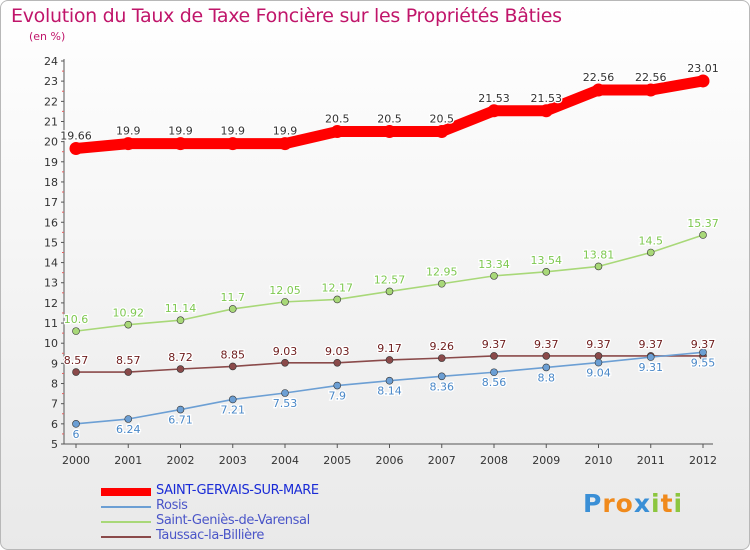  Describe the element at coordinates (51, 283) in the screenshot. I see `y-tick-label: 13` at that location.